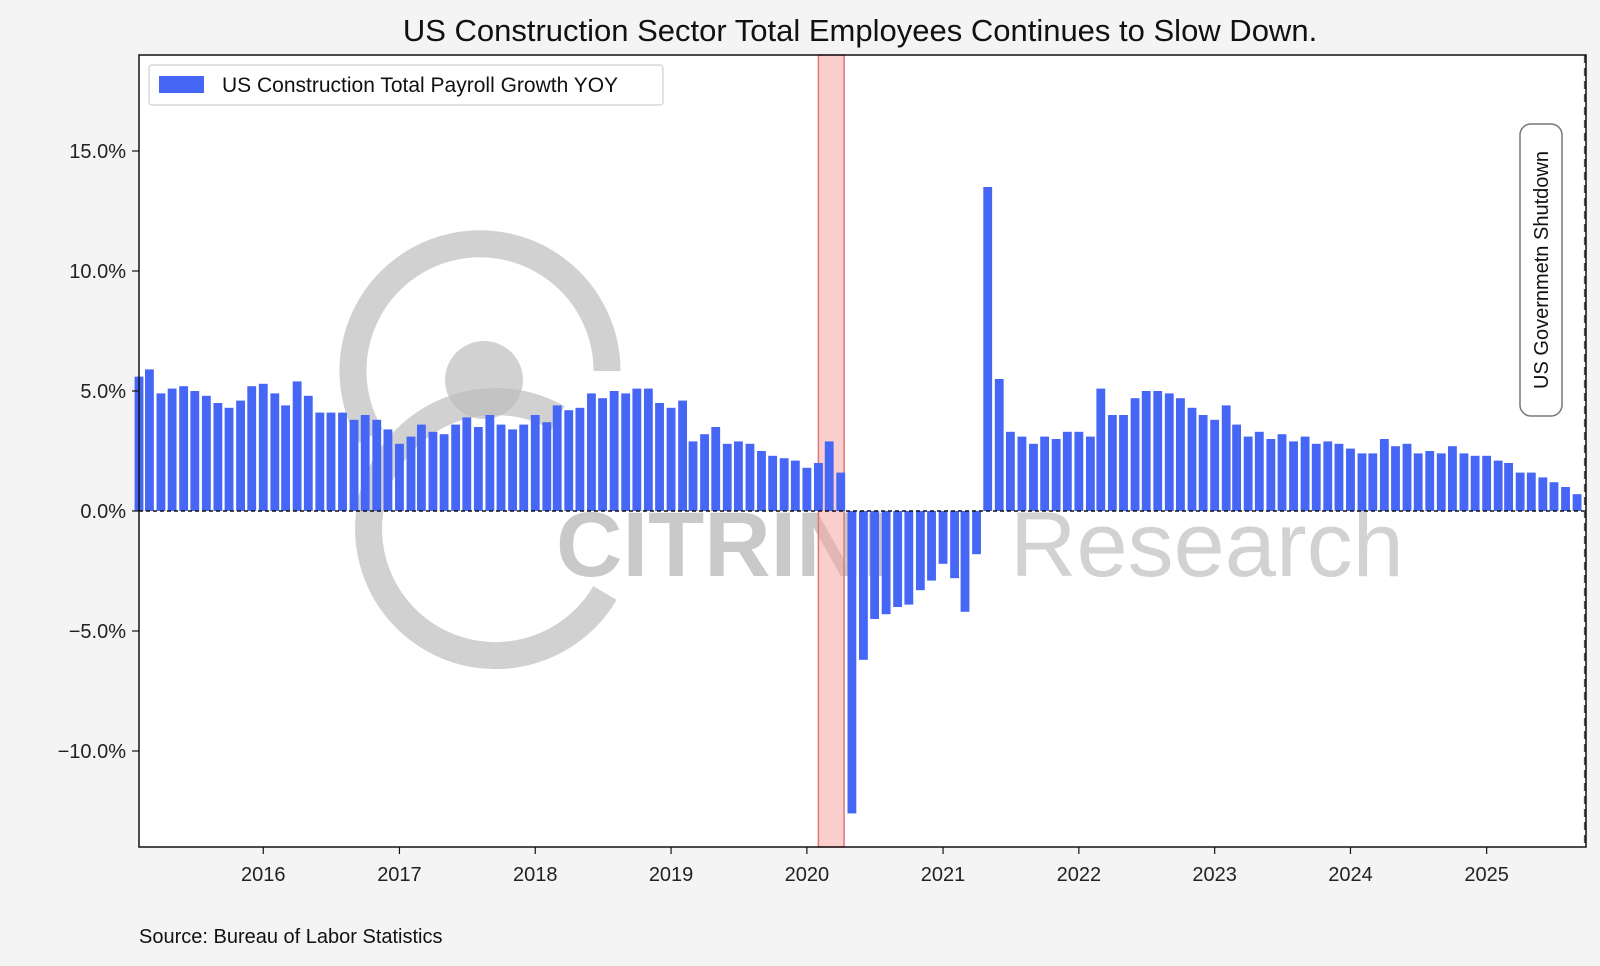  I want to click on shutdown-label-box, so click(1541, 270).